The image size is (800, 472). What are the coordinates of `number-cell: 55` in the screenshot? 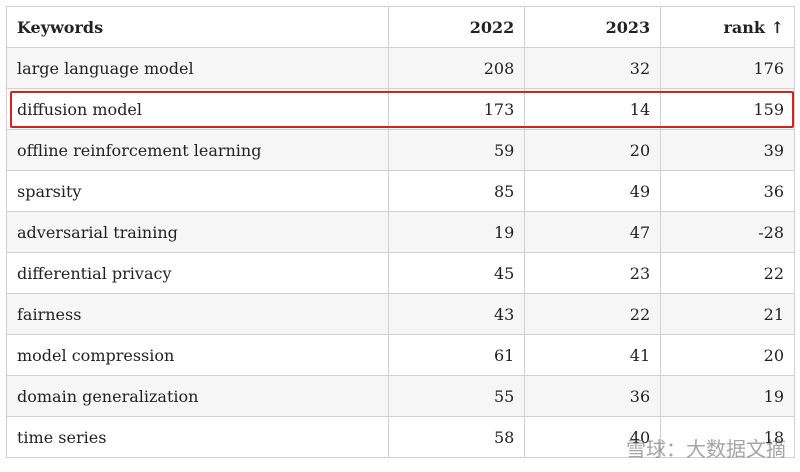 It's located at (457, 396).